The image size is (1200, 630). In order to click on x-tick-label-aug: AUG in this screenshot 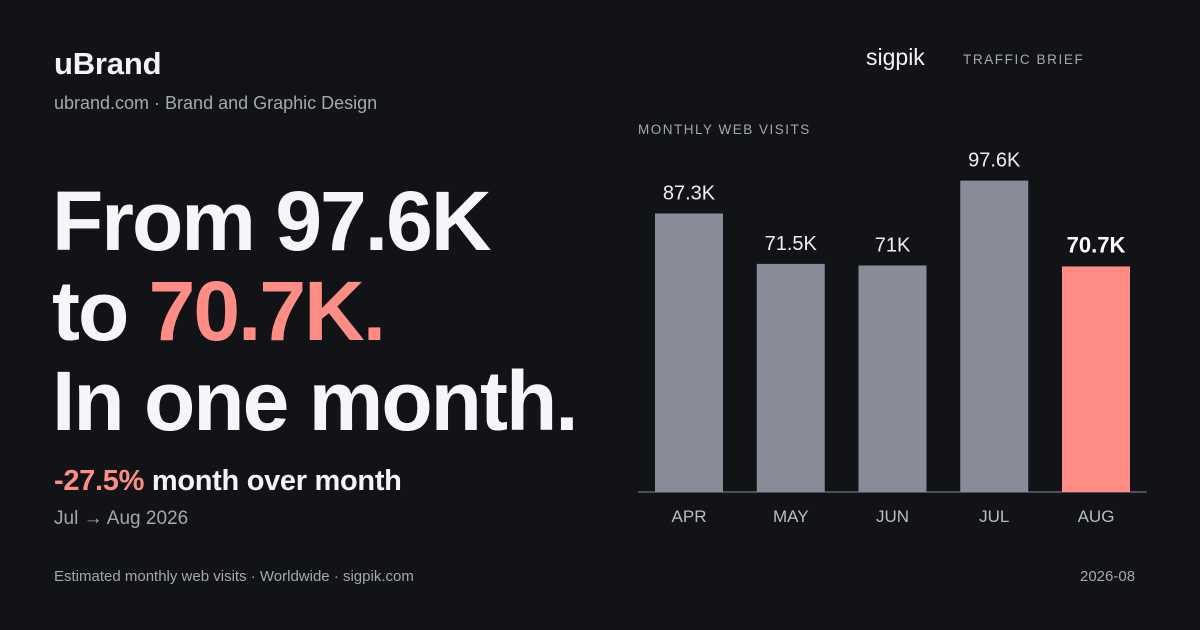, I will do `click(1096, 516)`.